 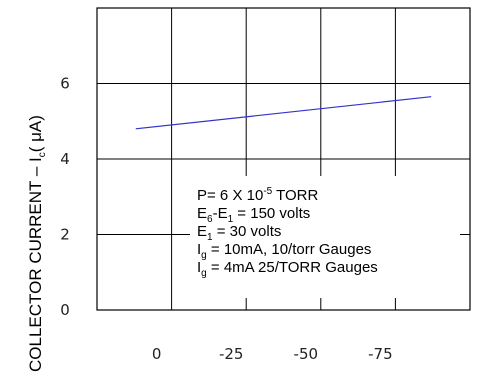 I want to click on y-tick-label: 4, so click(x=65, y=159).